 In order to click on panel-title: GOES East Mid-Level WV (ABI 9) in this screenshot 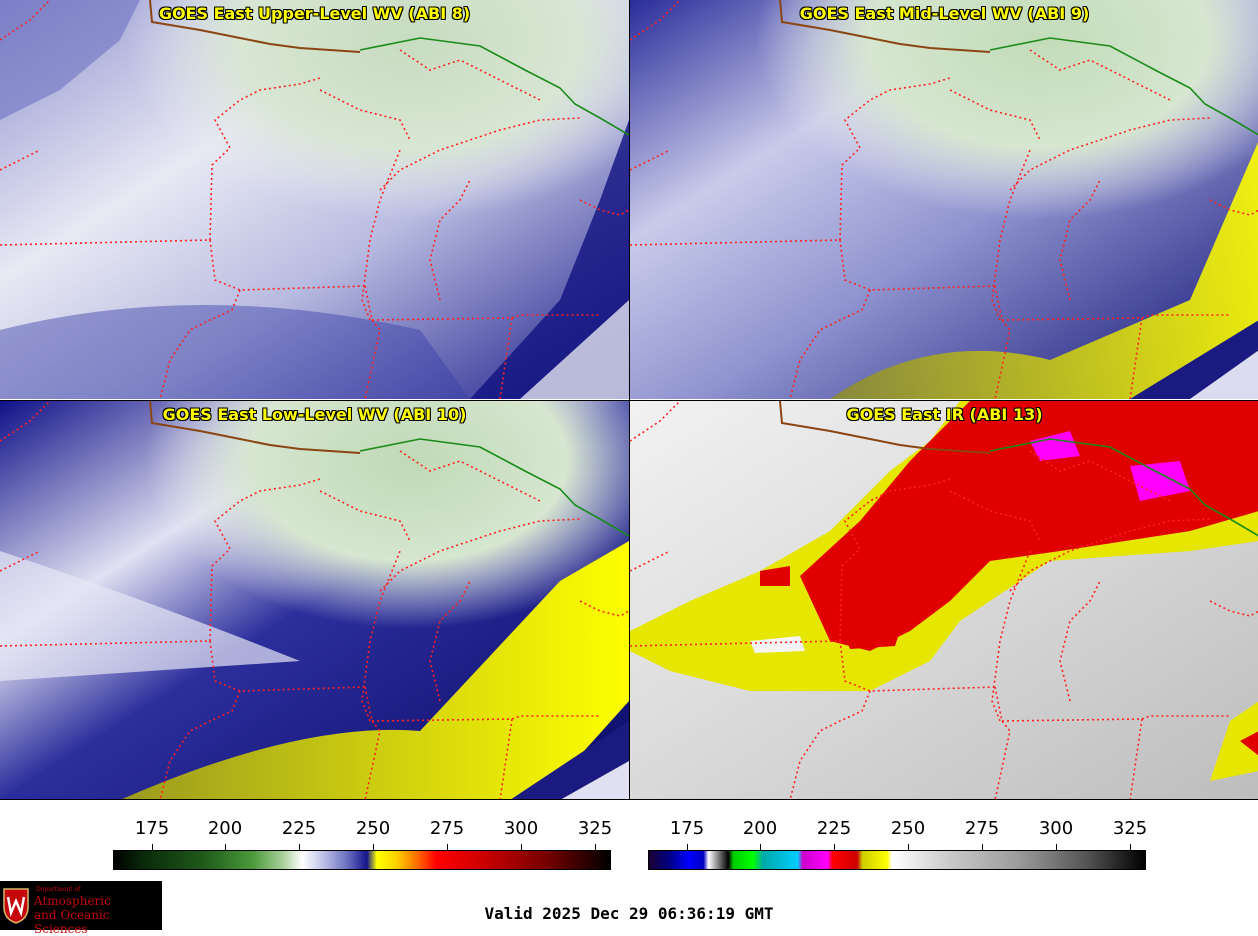, I will do `click(944, 13)`.